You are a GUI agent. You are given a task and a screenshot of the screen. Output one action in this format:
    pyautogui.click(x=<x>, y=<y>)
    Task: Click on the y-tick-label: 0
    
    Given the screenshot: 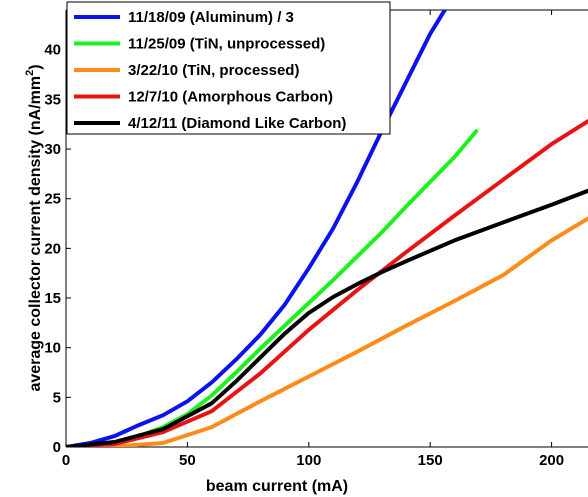 What is the action you would take?
    pyautogui.click(x=57, y=447)
    